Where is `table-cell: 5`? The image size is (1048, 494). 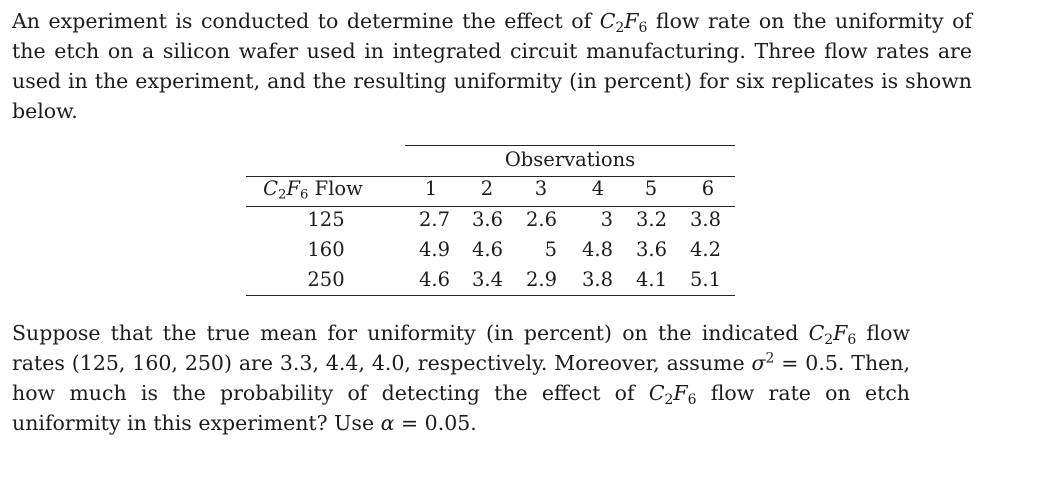 table-cell: 5 is located at coordinates (550, 249).